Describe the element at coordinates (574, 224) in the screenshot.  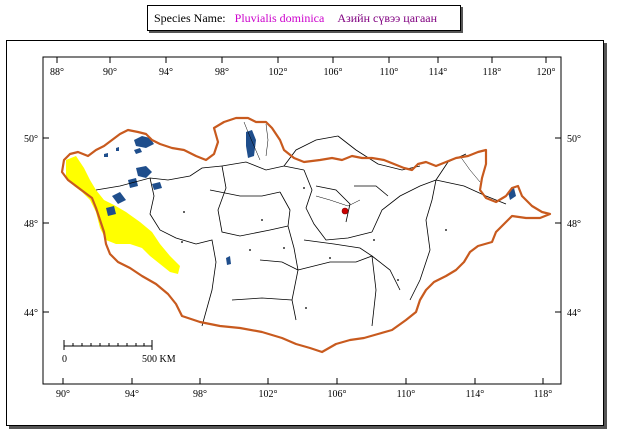
I see `right-lat-label: 48°` at that location.